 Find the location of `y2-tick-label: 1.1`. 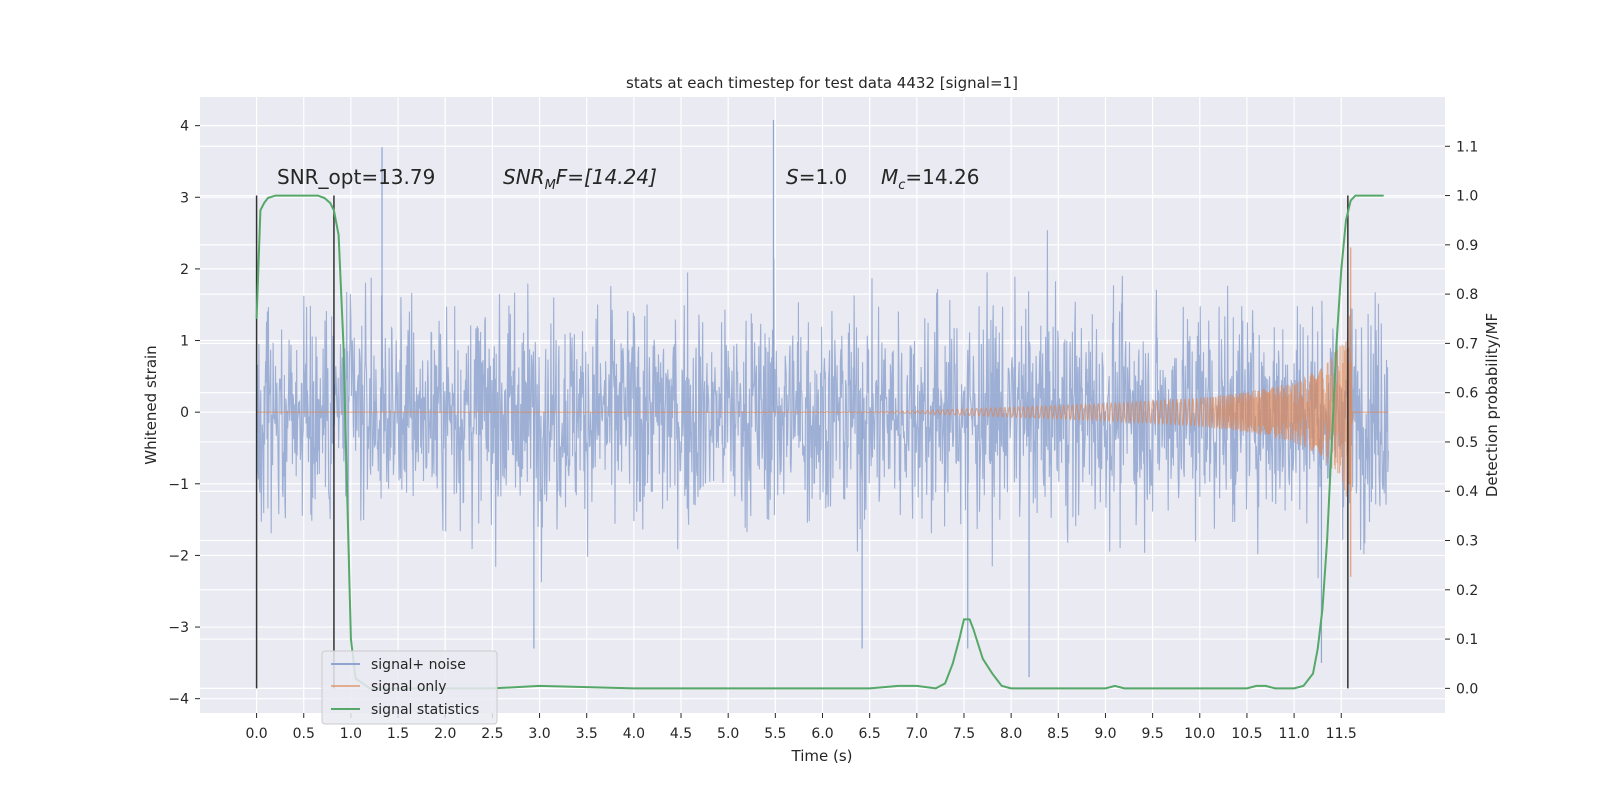

y2-tick-label: 1.1 is located at coordinates (1467, 147).